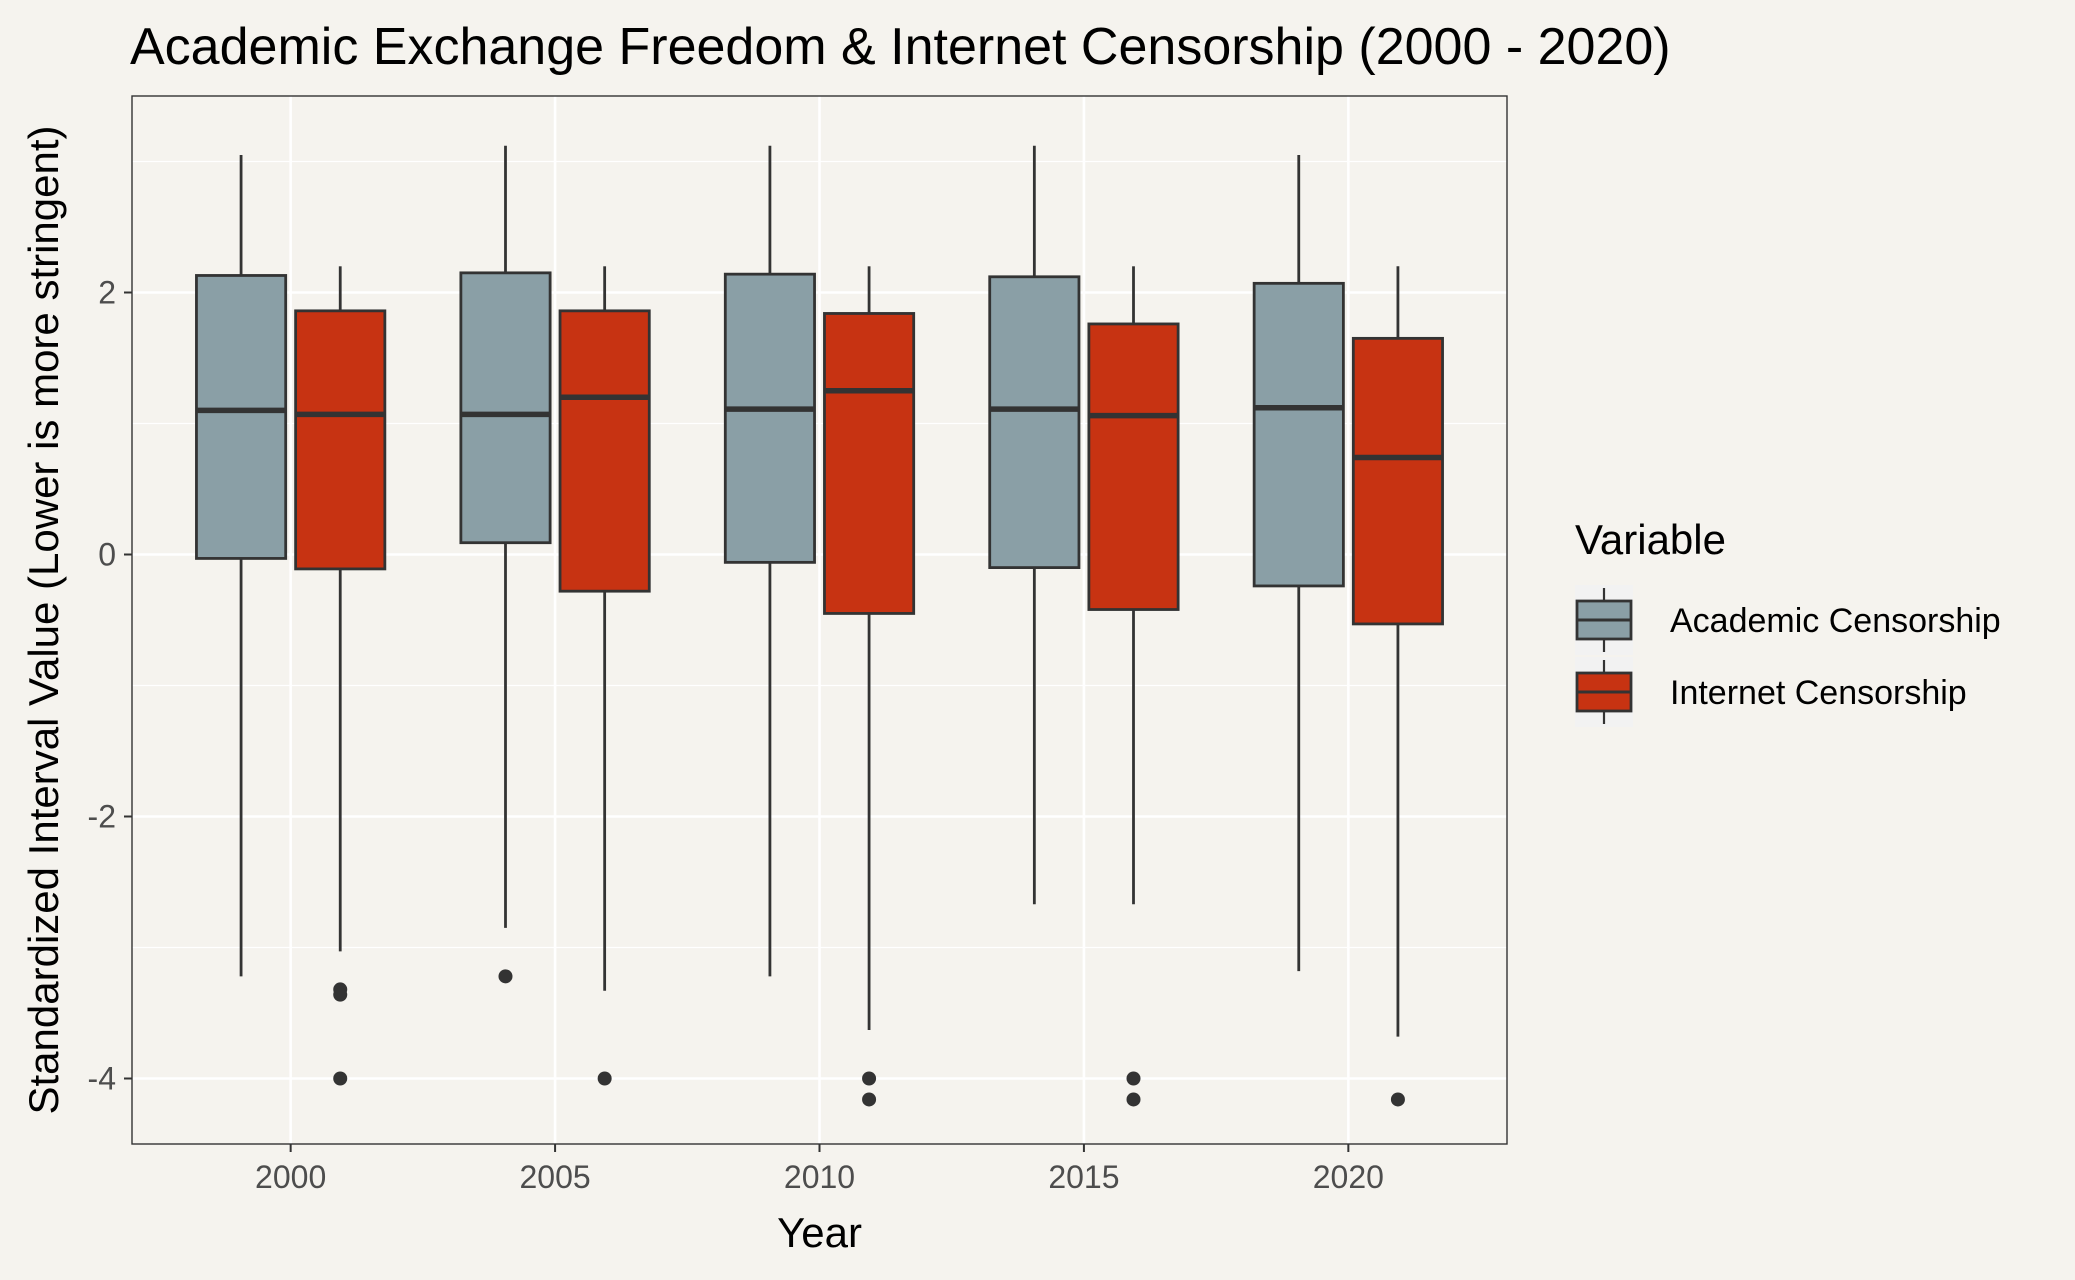  What do you see at coordinates (107, 293) in the screenshot?
I see `y-tick-label: 2` at bounding box center [107, 293].